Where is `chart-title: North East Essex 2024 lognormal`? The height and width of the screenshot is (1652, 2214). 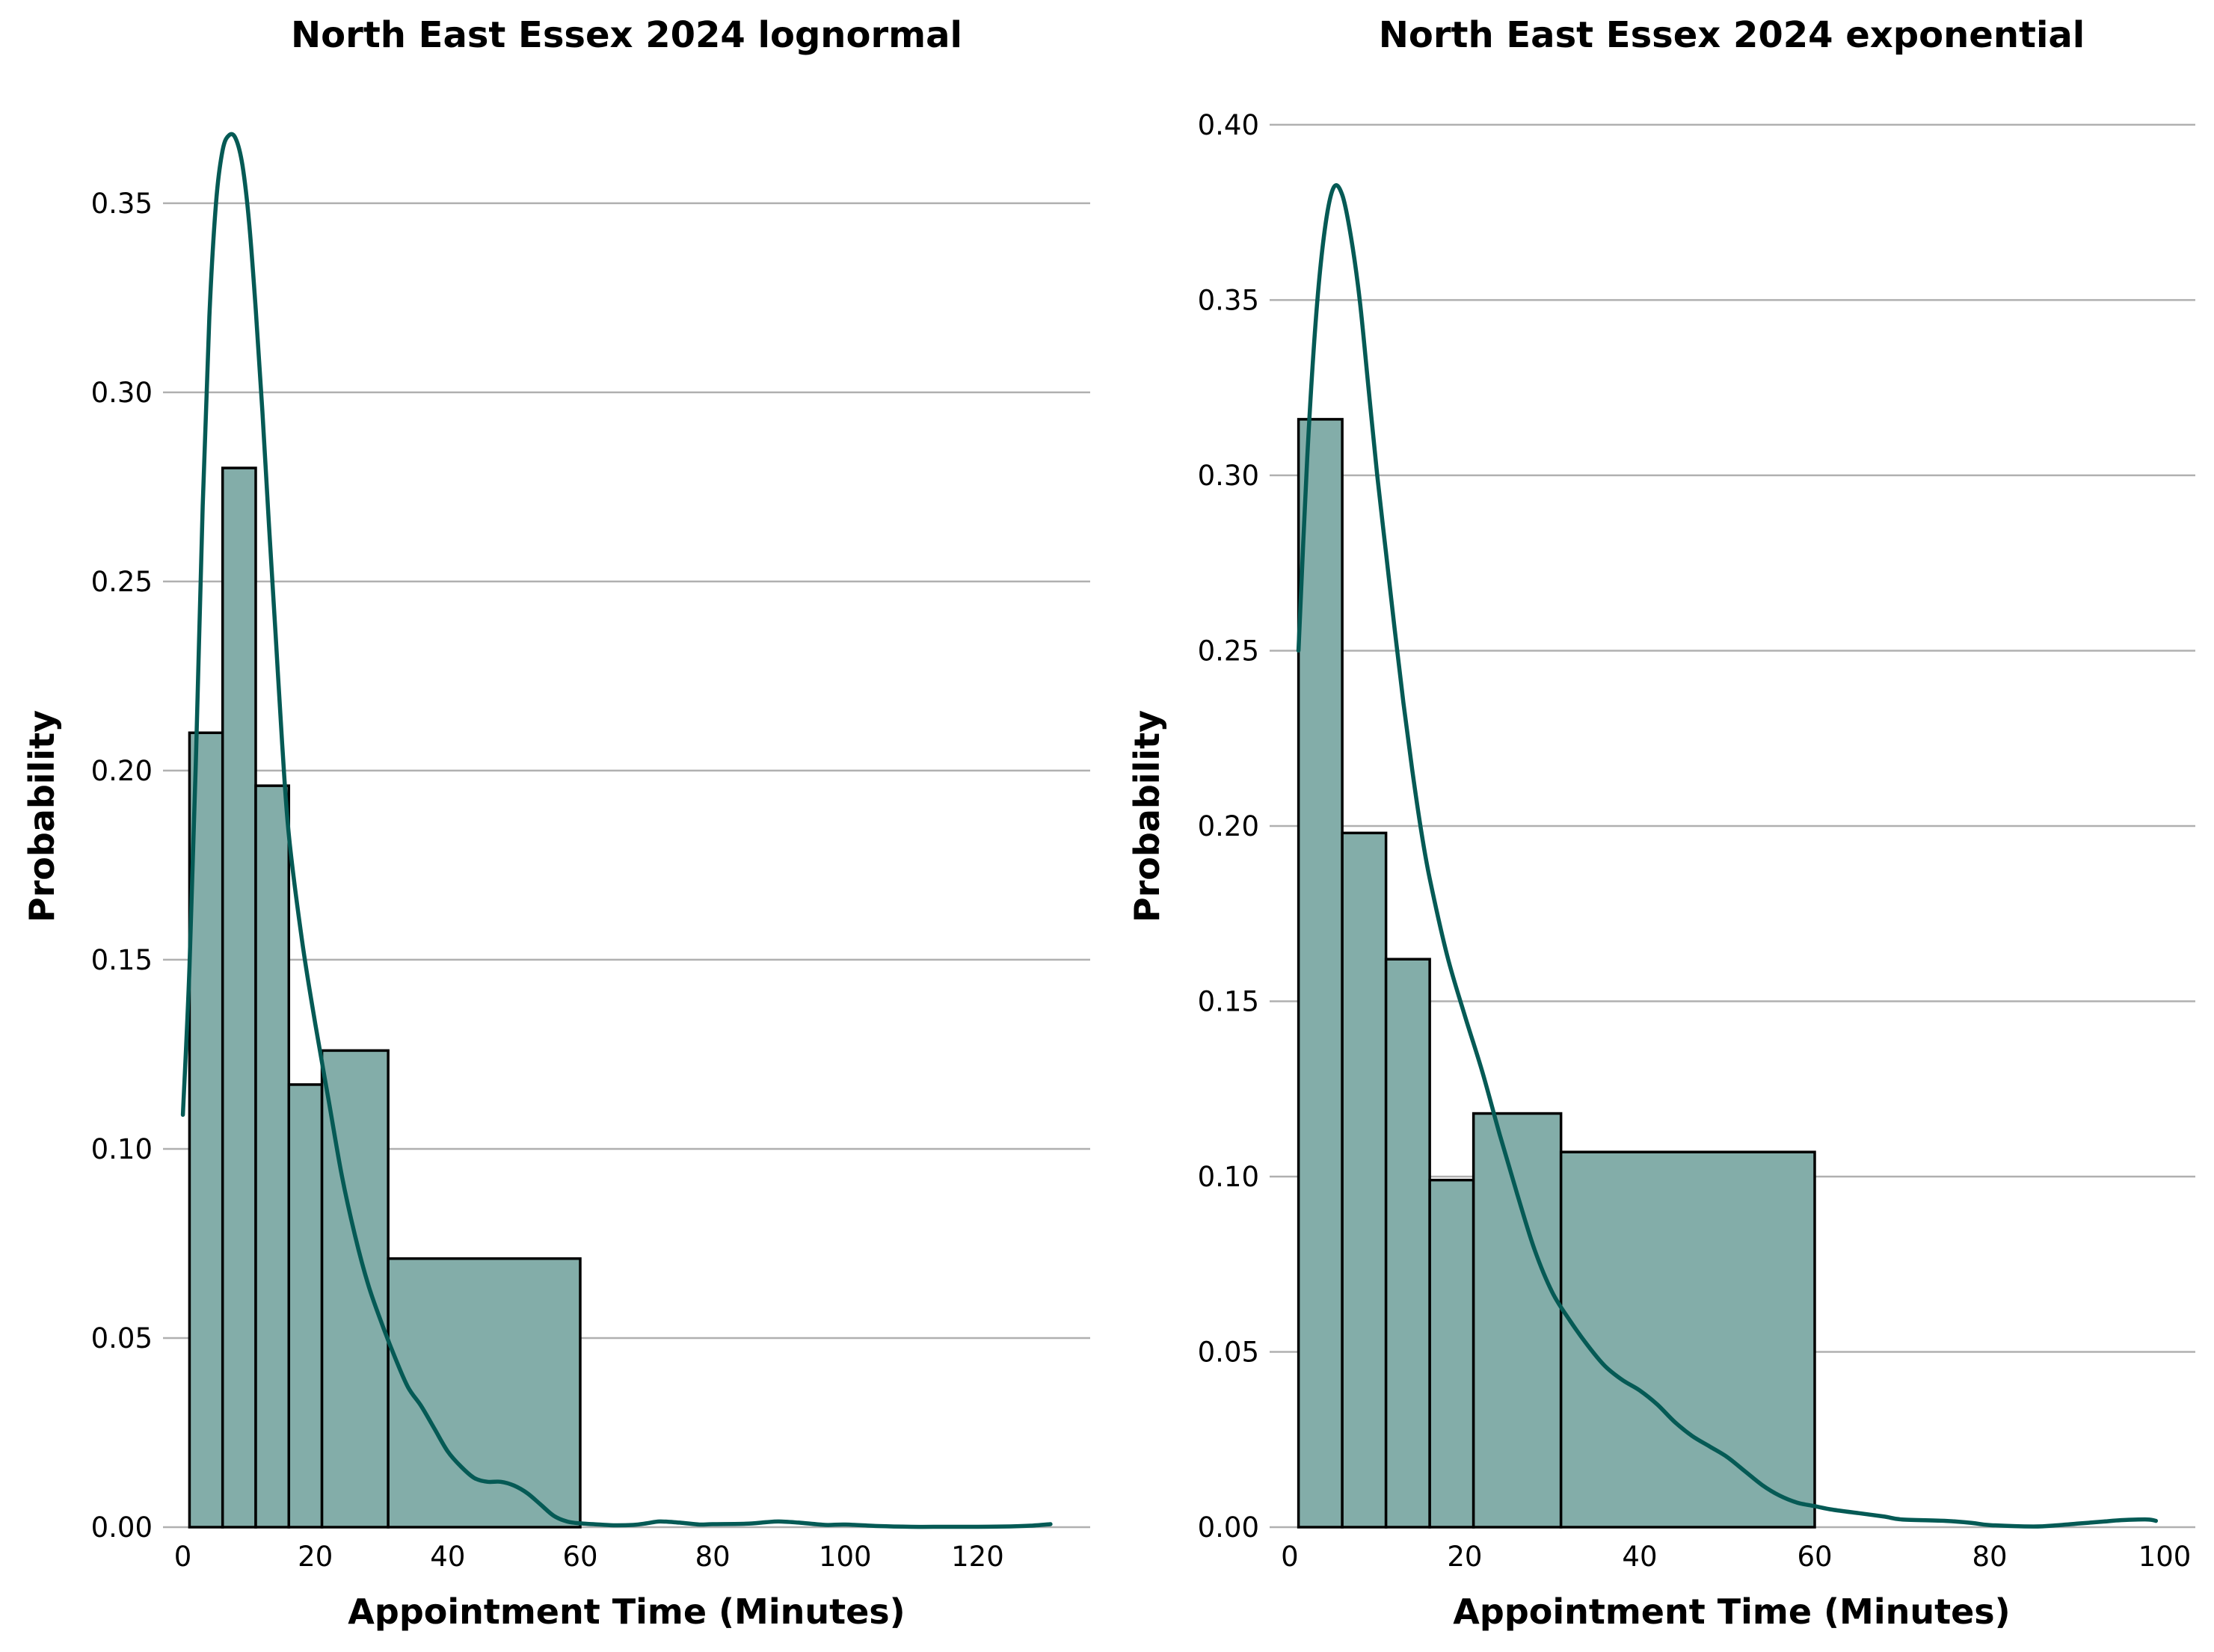 chart-title: North East Essex 2024 lognormal is located at coordinates (626, 35).